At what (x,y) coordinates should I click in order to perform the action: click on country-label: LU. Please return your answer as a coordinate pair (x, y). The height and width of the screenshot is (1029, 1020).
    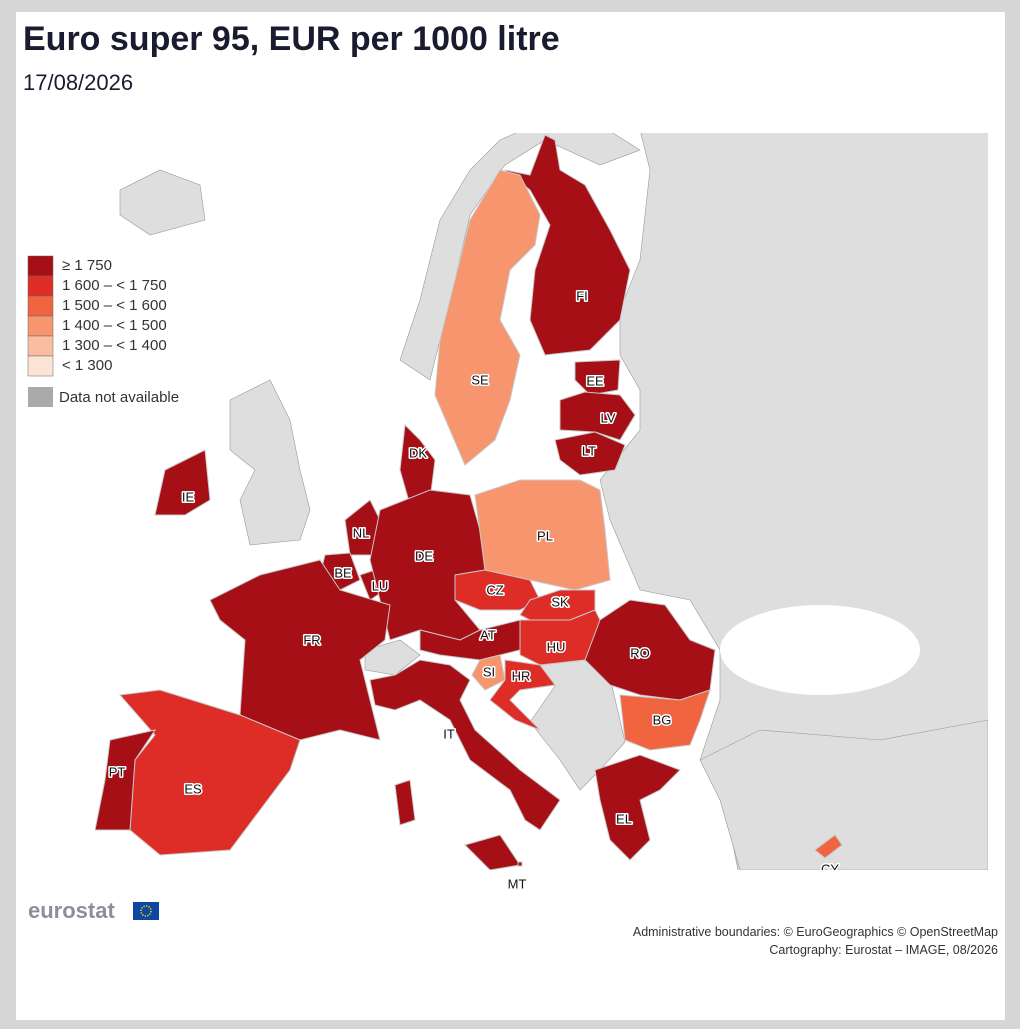
    Looking at the image, I should click on (380, 585).